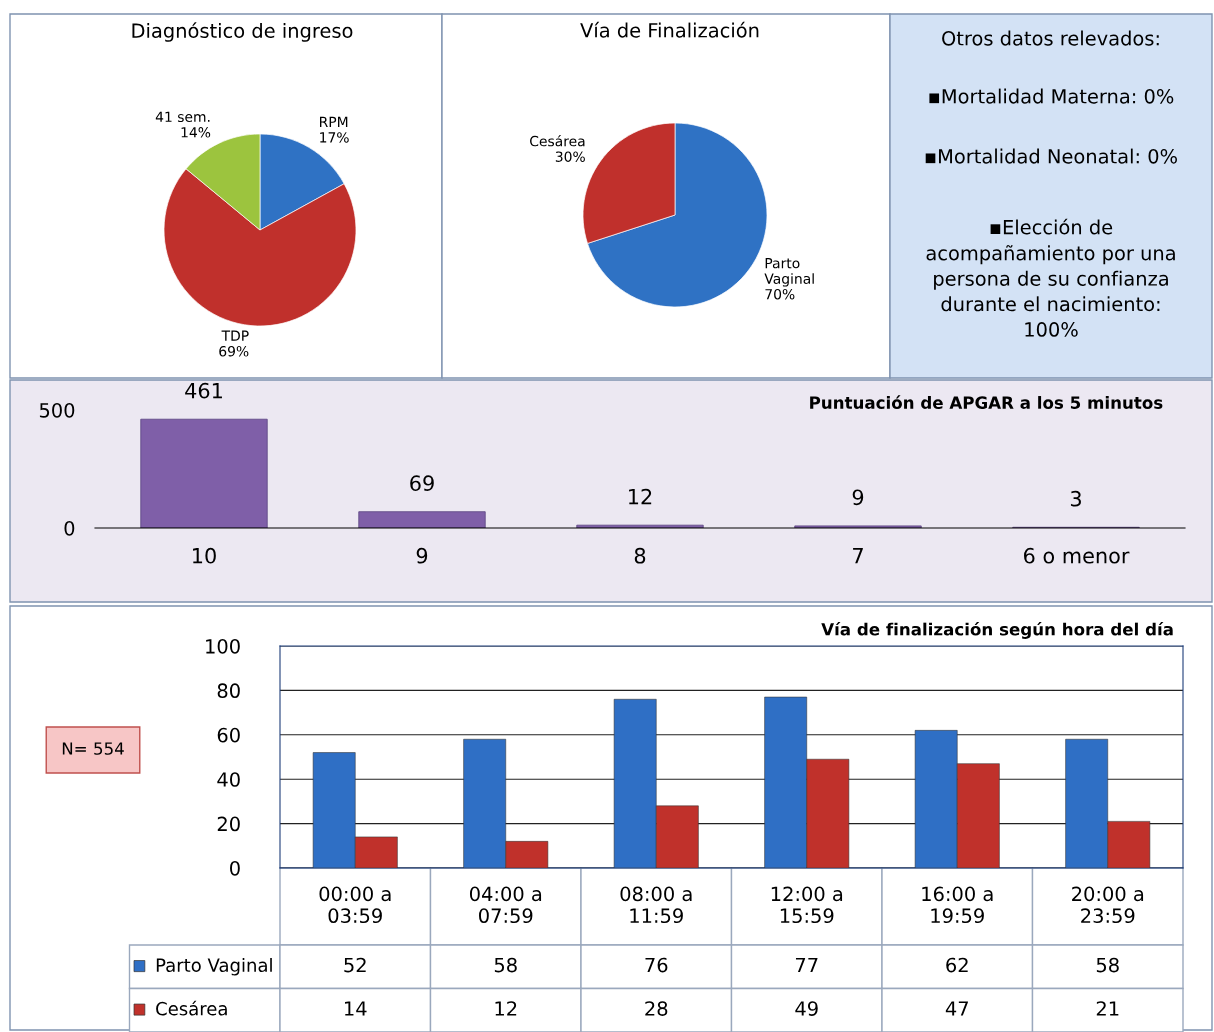  What do you see at coordinates (57, 410) in the screenshot?
I see `y-tick-label: 500` at bounding box center [57, 410].